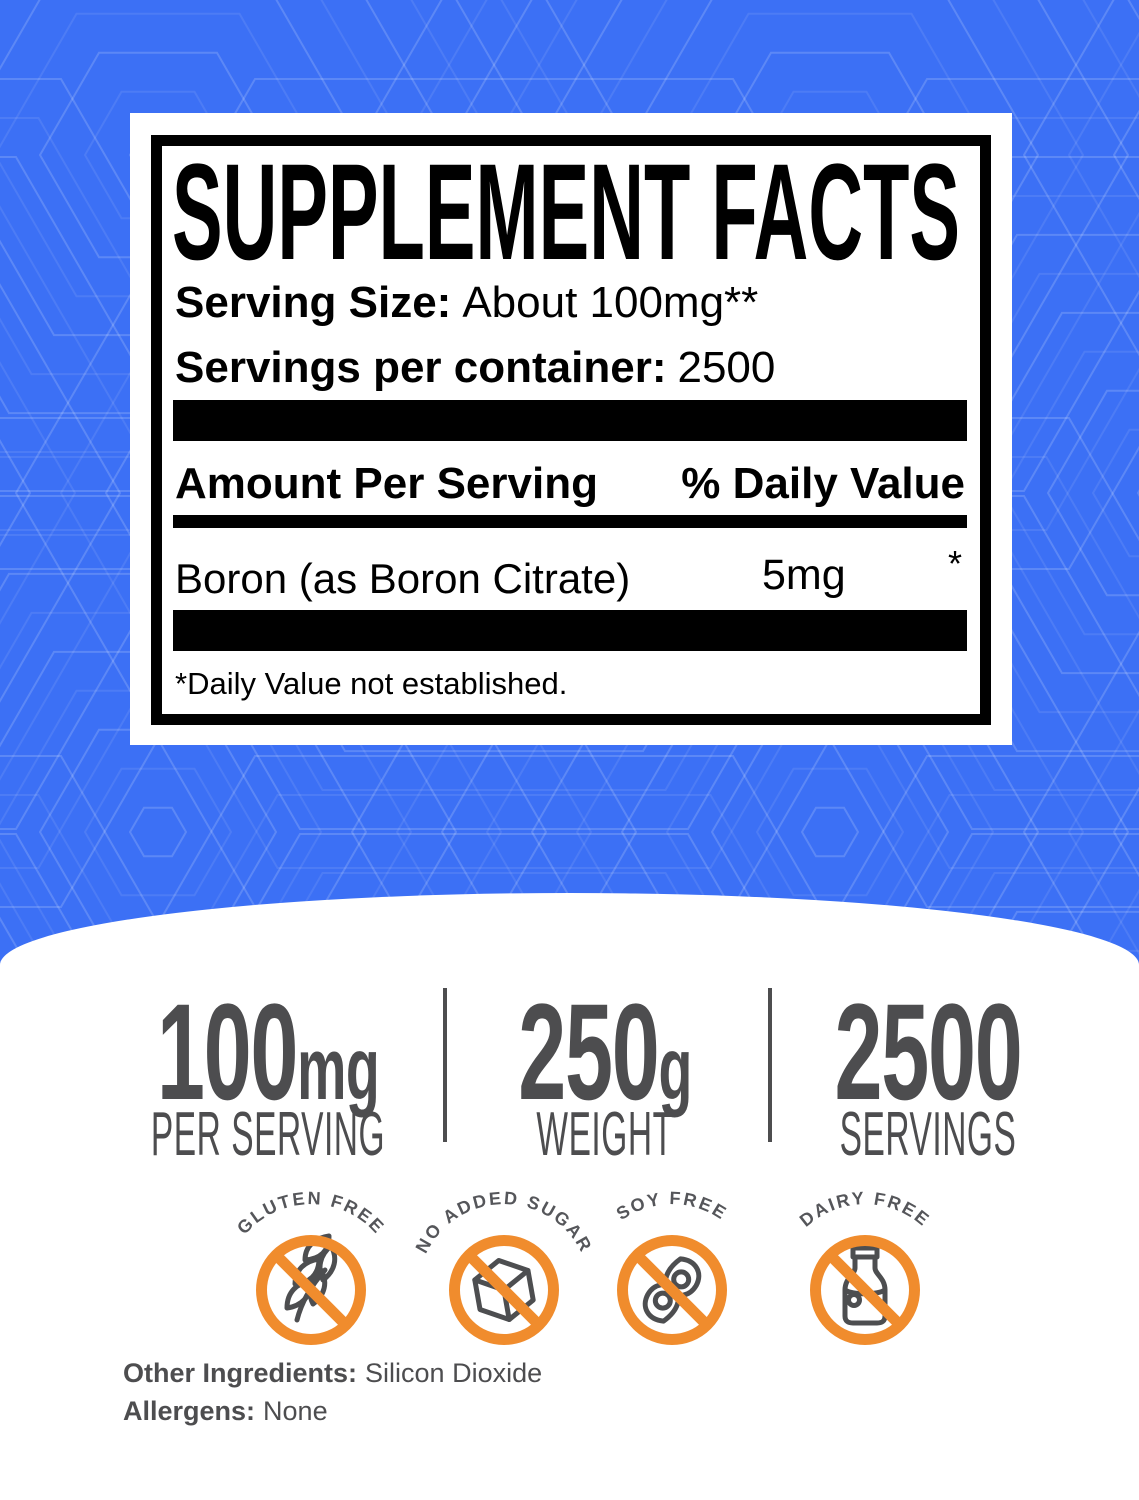 This screenshot has width=1139, height=1500. What do you see at coordinates (955, 563) in the screenshot?
I see `nutrient-daily-value: *` at bounding box center [955, 563].